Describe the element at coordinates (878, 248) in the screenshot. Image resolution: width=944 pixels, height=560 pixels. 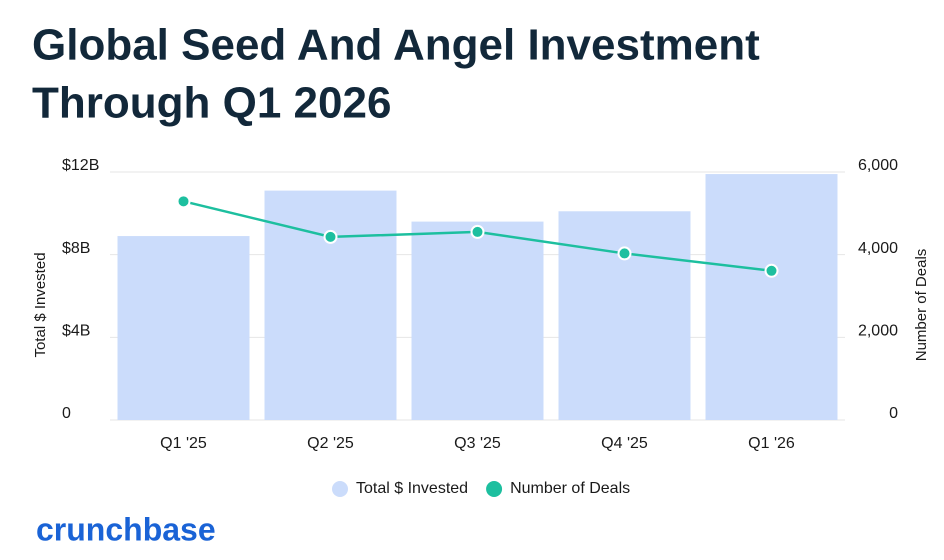
I see `y2-tick-label: 4,000` at that location.